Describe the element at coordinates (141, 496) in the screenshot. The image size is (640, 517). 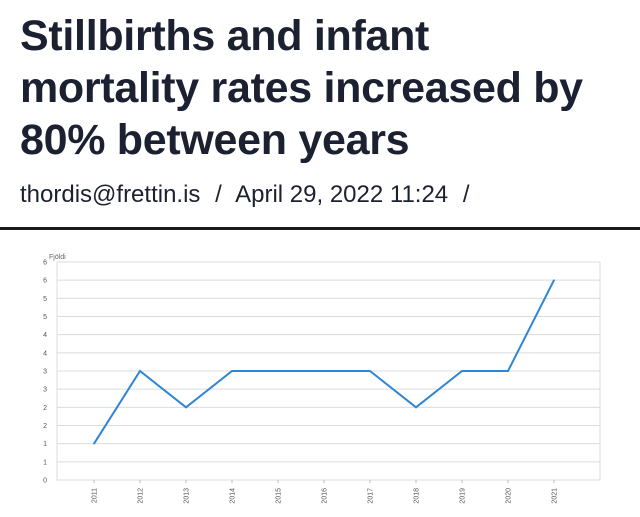
I see `x-tick-label: 2012` at that location.